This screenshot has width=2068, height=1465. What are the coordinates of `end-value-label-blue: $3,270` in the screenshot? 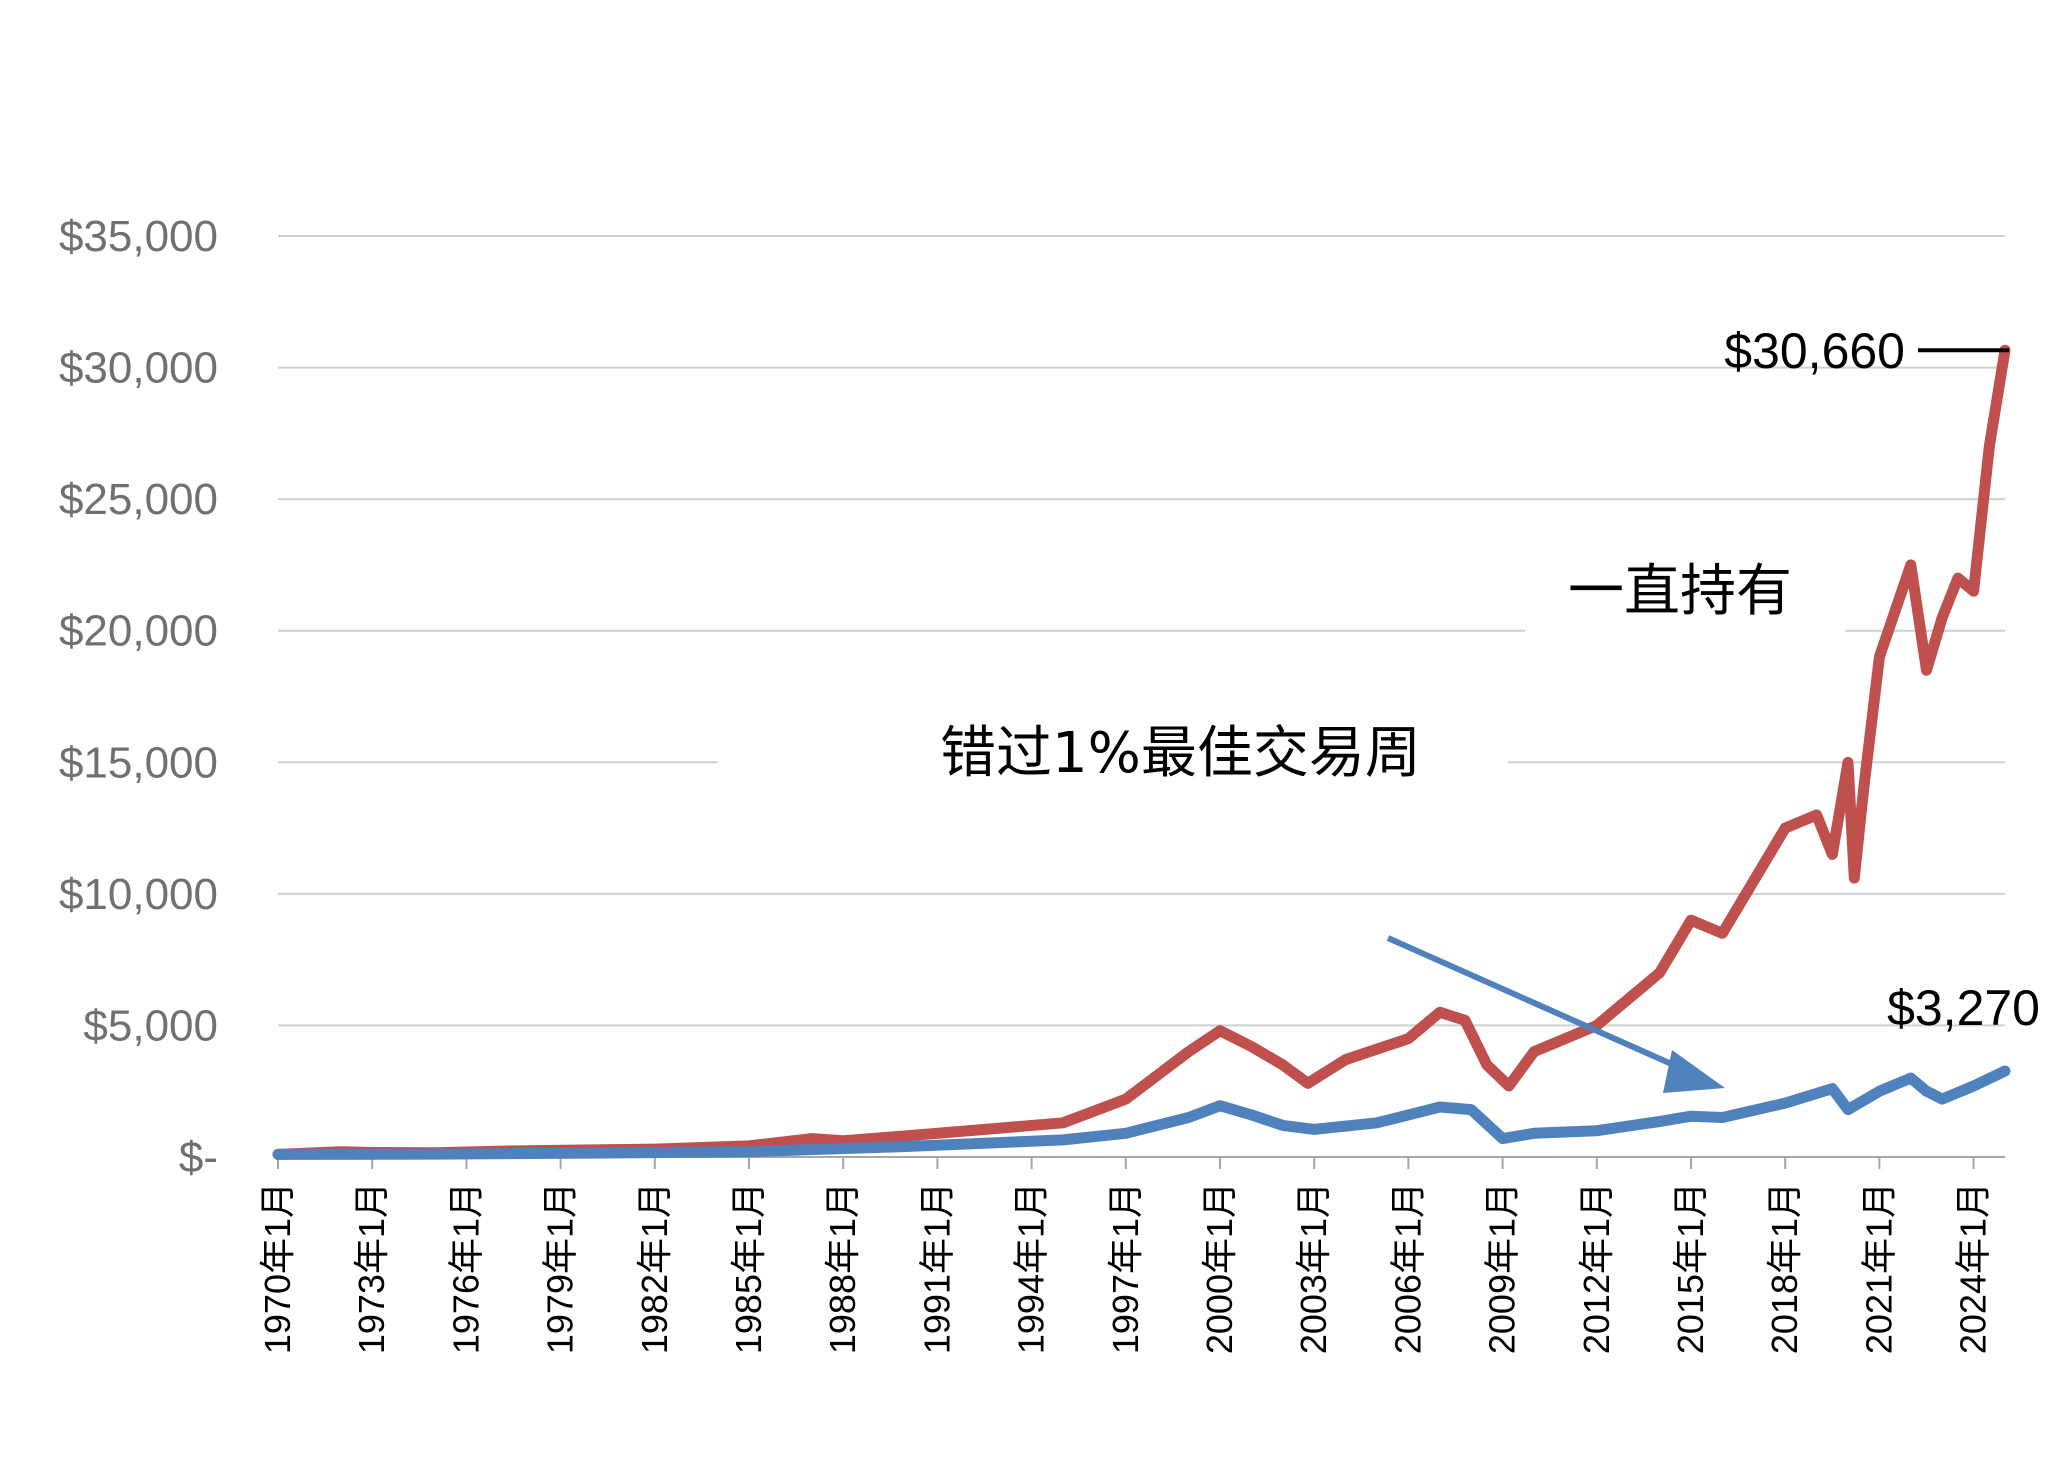 It's located at (1963, 1008).